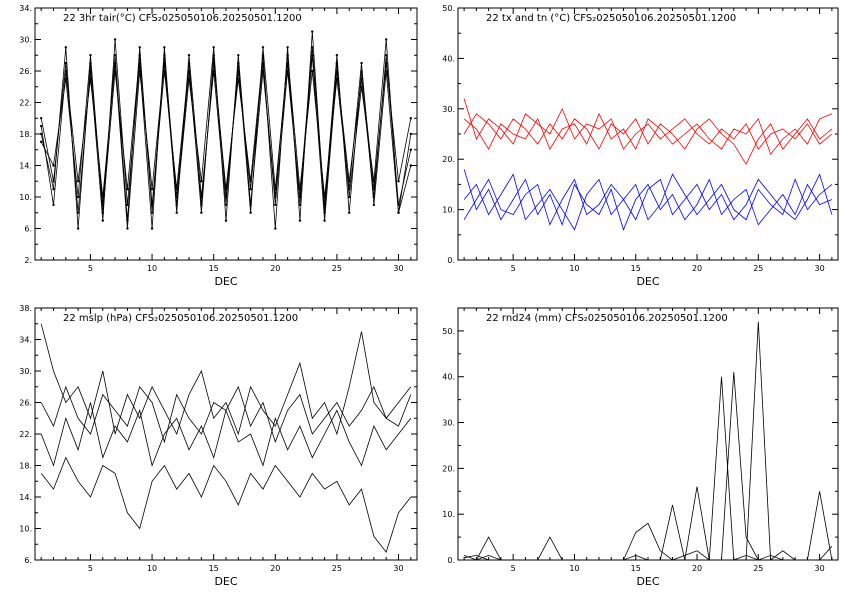 This screenshot has width=853, height=596. What do you see at coordinates (448, 377) in the screenshot?
I see `y-tick-label: 40.` at bounding box center [448, 377].